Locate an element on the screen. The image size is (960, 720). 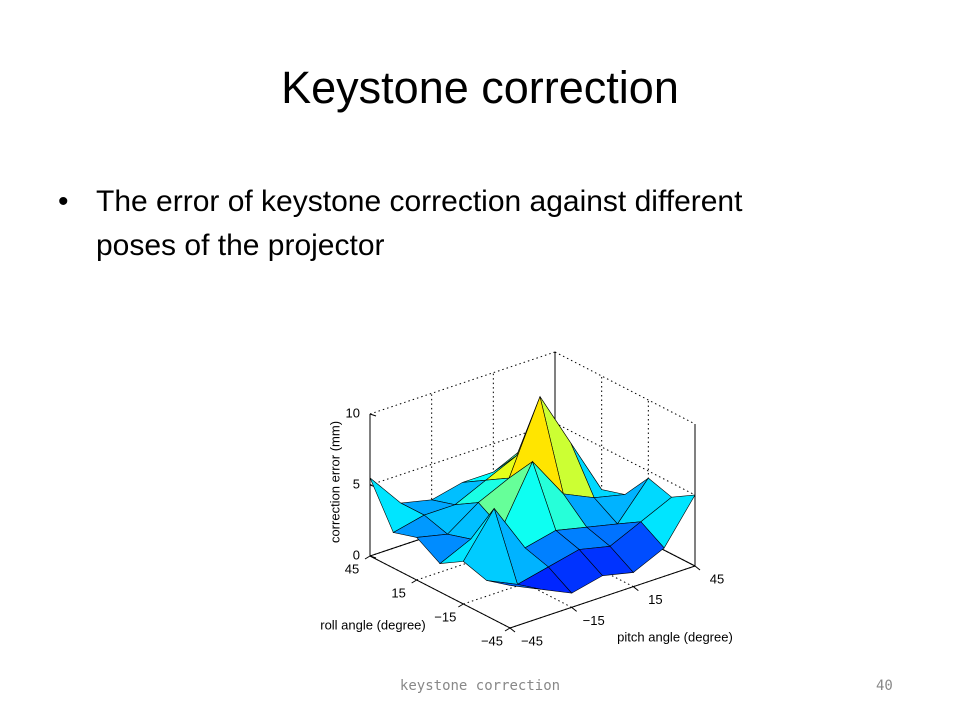
z-tick-label: 5 is located at coordinates (356, 483).